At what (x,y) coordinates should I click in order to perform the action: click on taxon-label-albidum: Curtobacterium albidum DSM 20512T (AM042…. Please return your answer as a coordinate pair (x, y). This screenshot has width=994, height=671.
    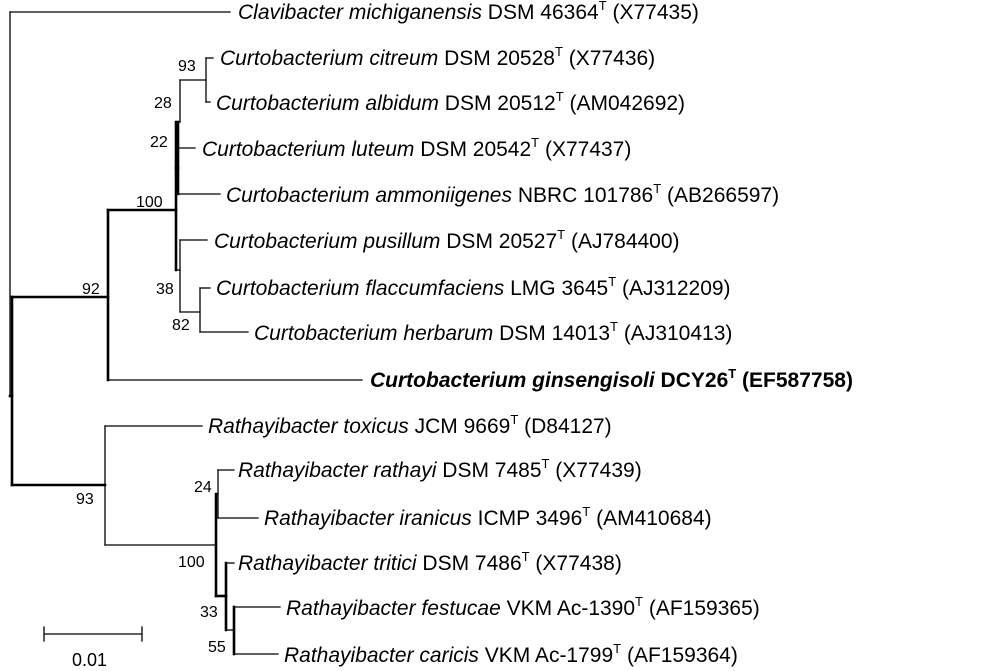
    Looking at the image, I should click on (450, 102).